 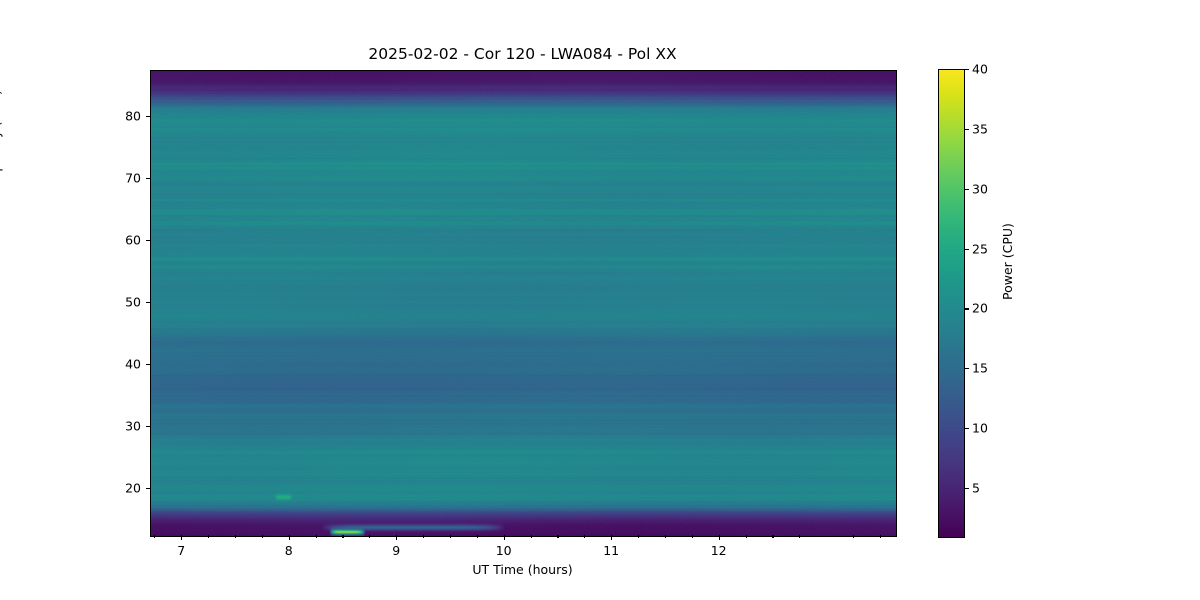 I want to click on colorbar-gradient, so click(x=951, y=303).